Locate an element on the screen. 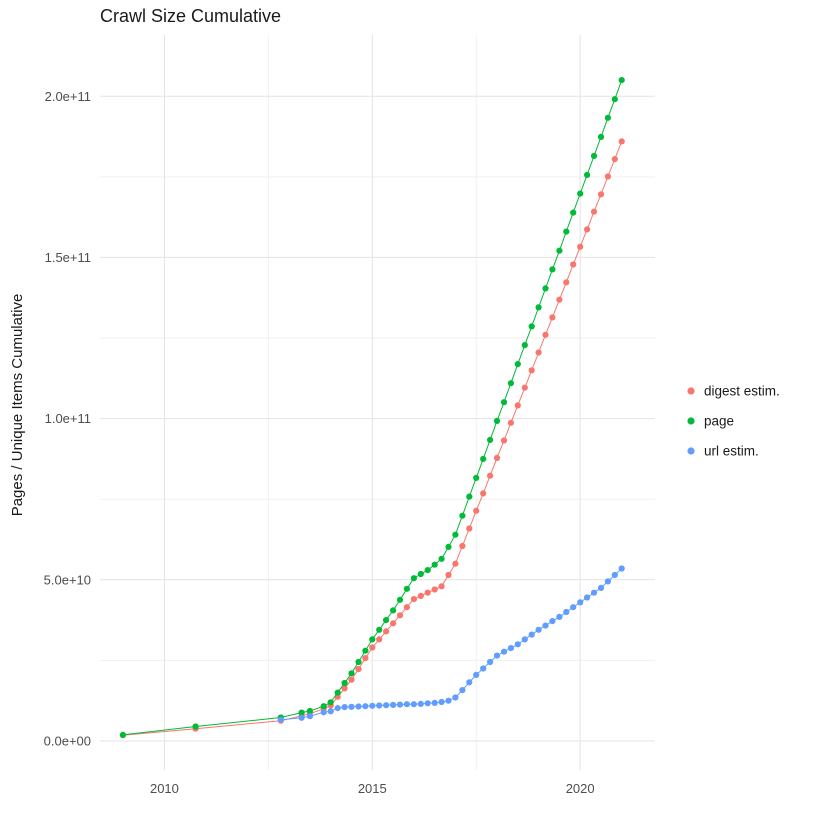  legend: digest estim. page url estim. is located at coordinates (733, 421).